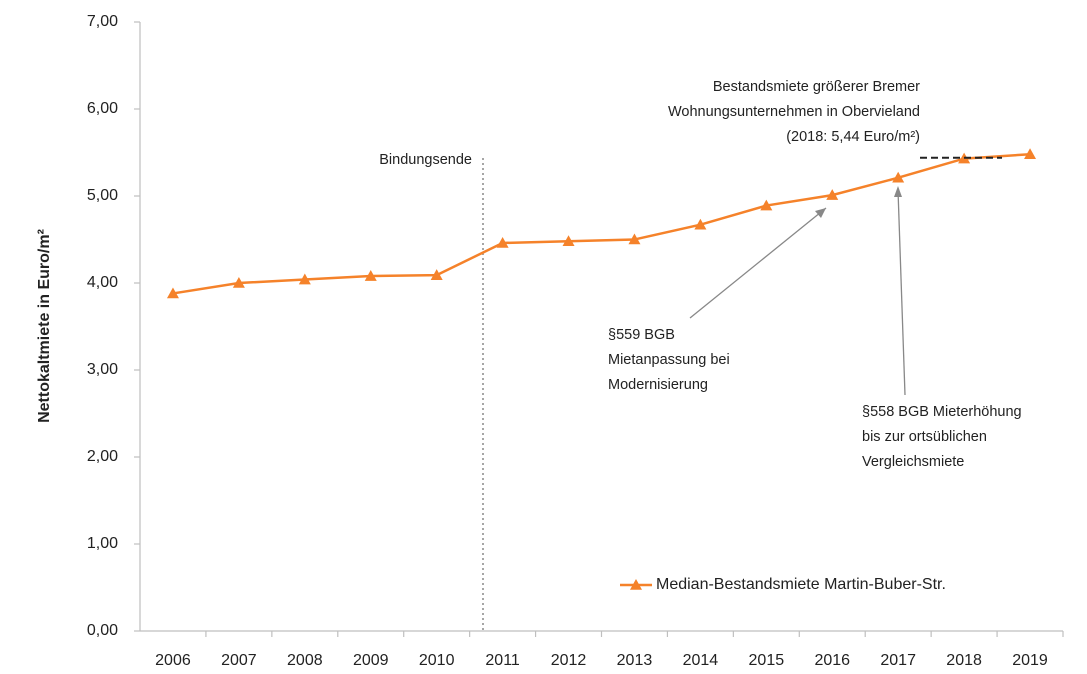  Describe the element at coordinates (636, 584) in the screenshot. I see `legend-marker` at that location.